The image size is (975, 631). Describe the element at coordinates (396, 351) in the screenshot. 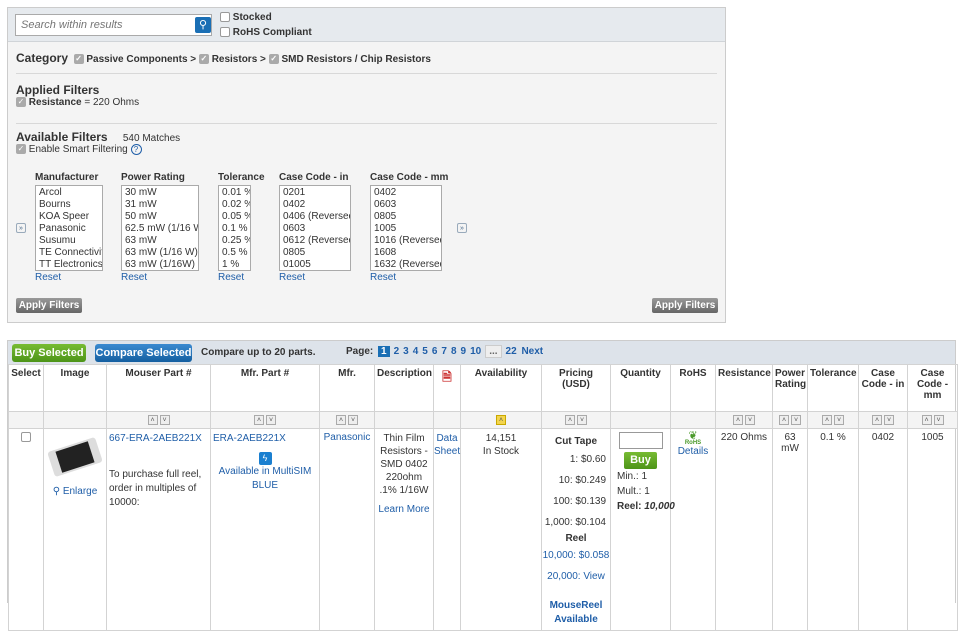

I see `page-link: 2` at that location.